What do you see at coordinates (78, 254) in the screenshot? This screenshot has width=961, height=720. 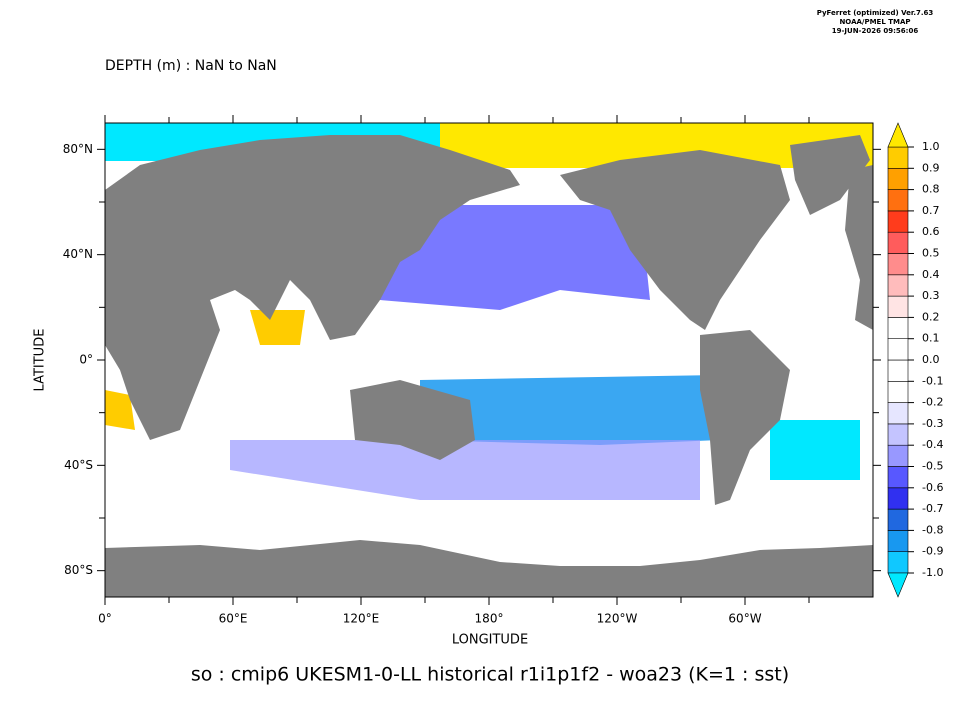 I see `y-tick-label: 40°N` at bounding box center [78, 254].